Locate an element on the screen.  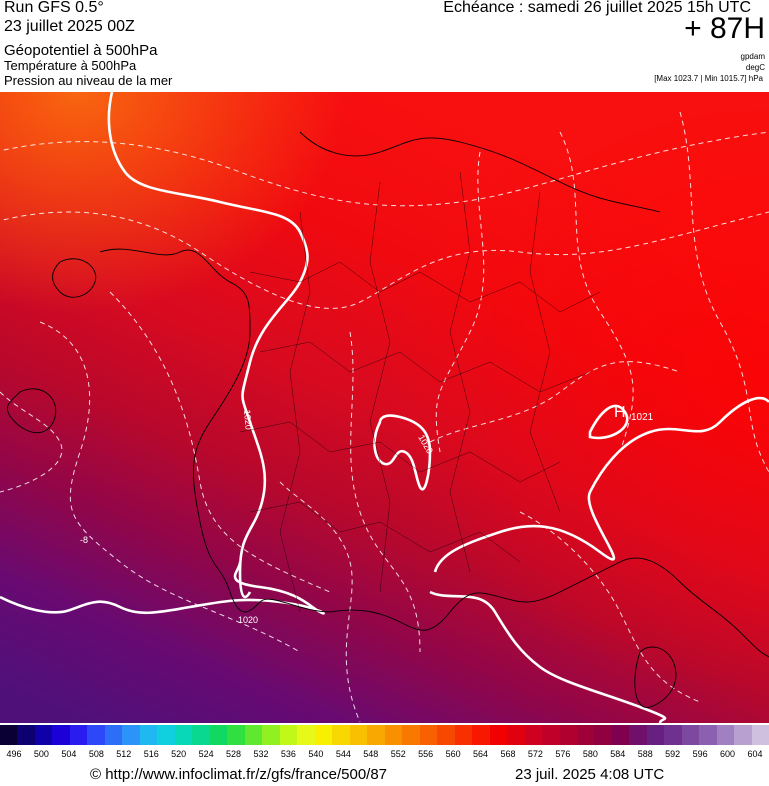
isobar-1020-southwest is located at coordinates (162, 588).